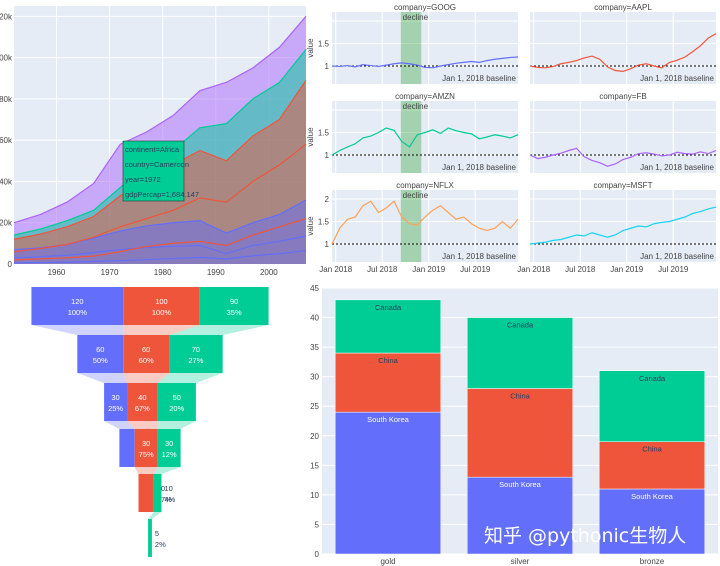 The image size is (720, 566). Describe the element at coordinates (314, 495) in the screenshot. I see `bar-y-tick: 10` at that location.